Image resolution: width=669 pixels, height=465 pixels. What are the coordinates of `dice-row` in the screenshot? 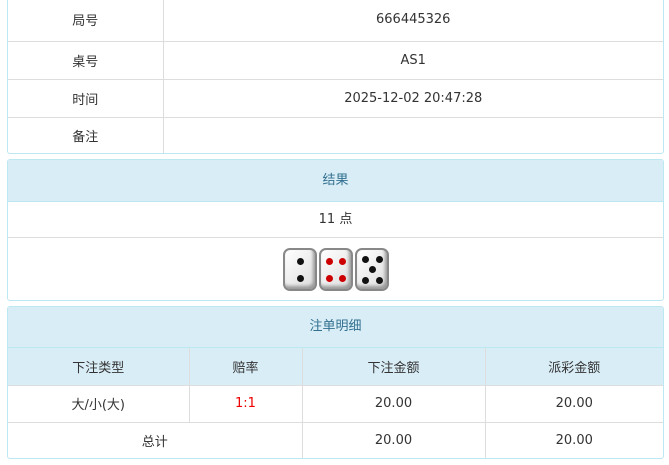 It's located at (335, 264).